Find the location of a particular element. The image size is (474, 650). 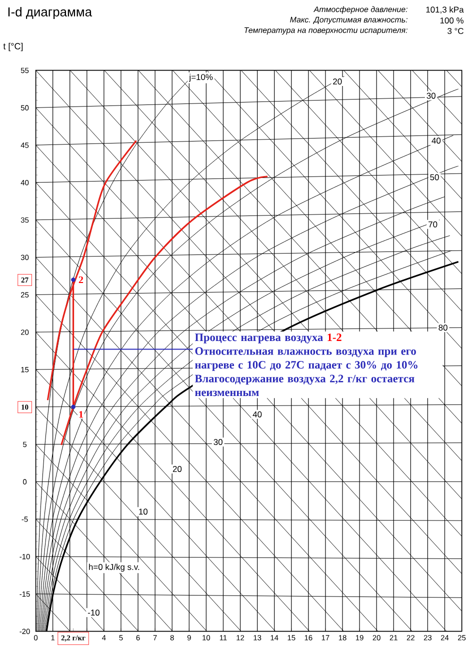

annotation: 2 is located at coordinates (81, 280).